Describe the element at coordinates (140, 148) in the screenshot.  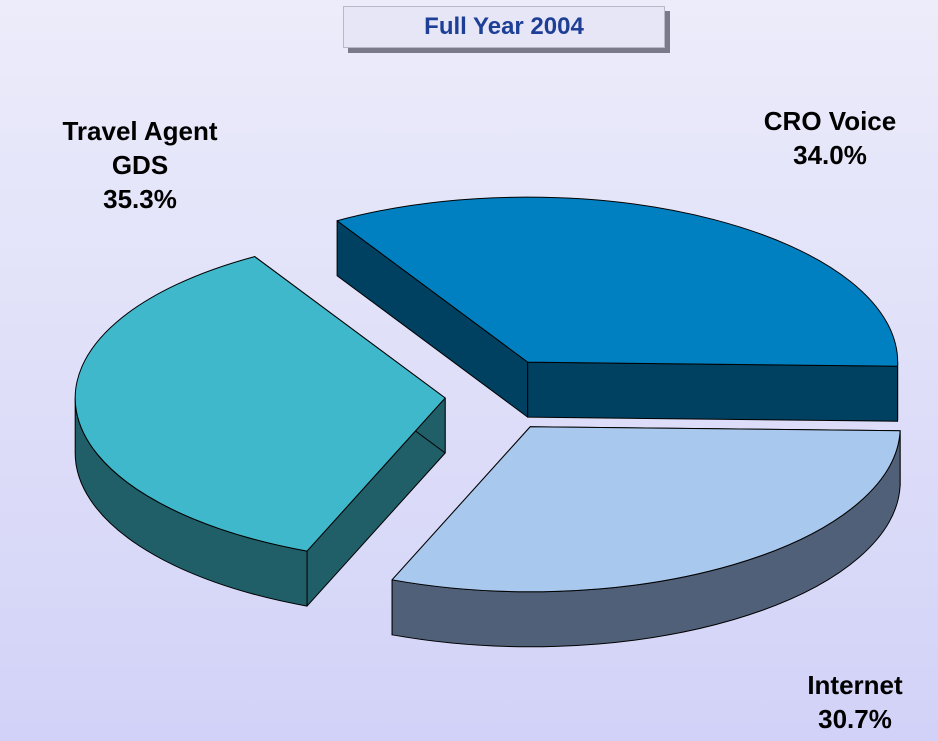
I see `slice-name: Travel Agent GDS` at that location.